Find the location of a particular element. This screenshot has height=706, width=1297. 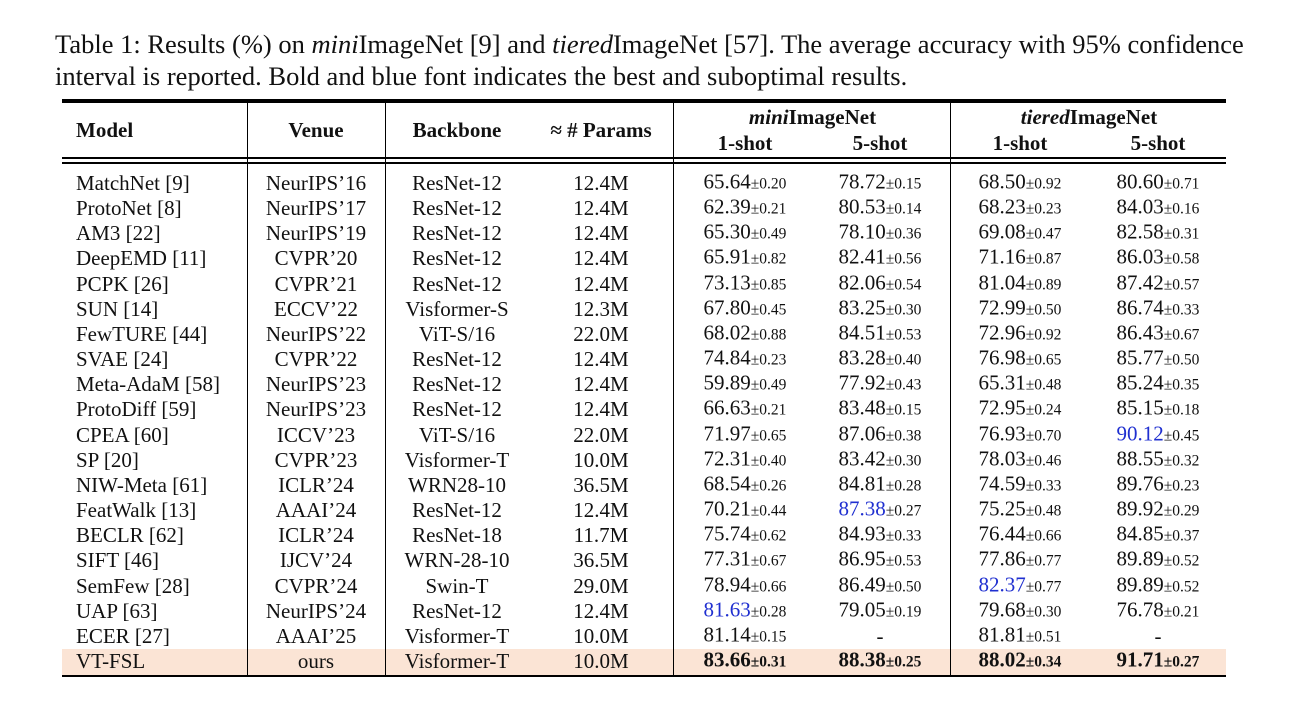

mean-value: 65.30 is located at coordinates (727, 231).